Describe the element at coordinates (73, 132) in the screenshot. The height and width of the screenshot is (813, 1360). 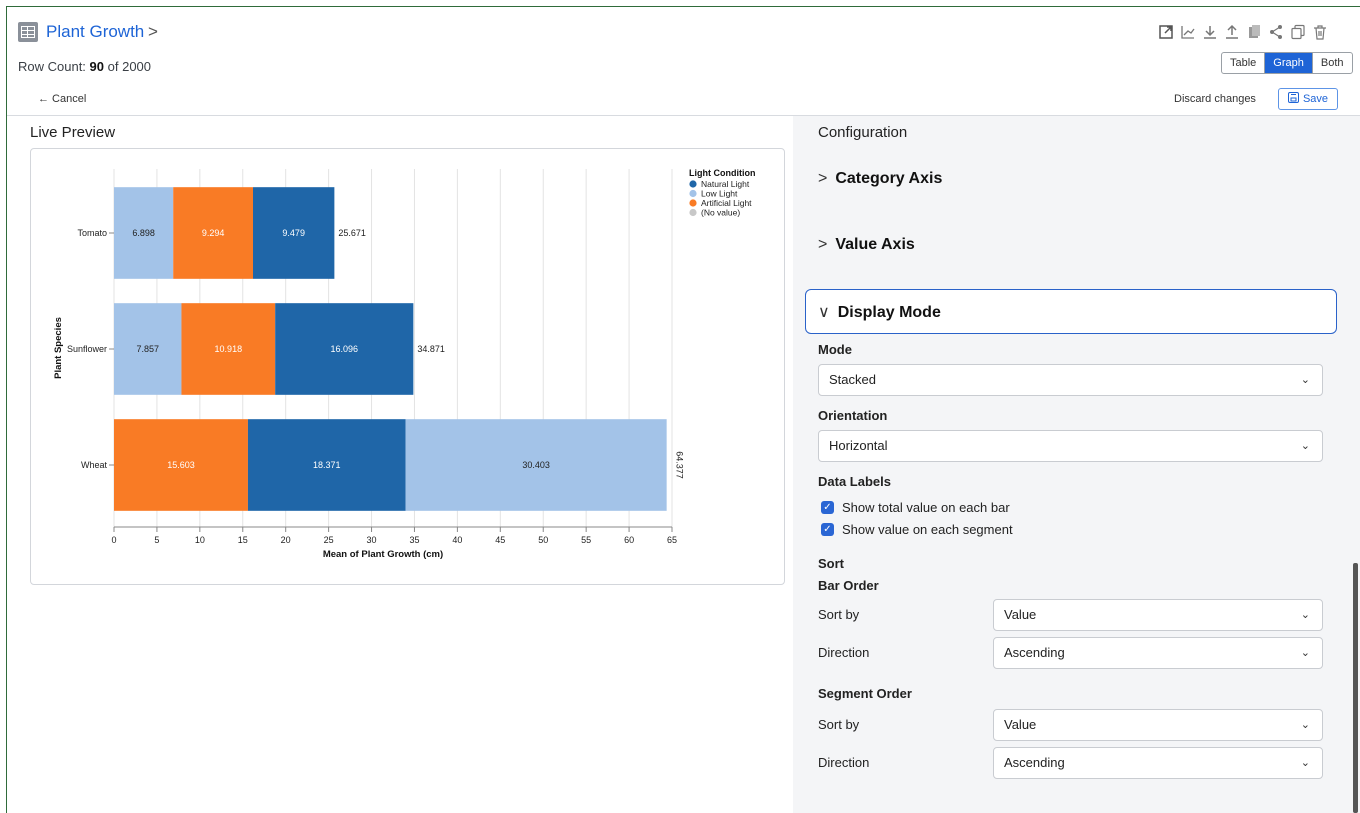
I see `live-preview-title: Live Preview` at that location.